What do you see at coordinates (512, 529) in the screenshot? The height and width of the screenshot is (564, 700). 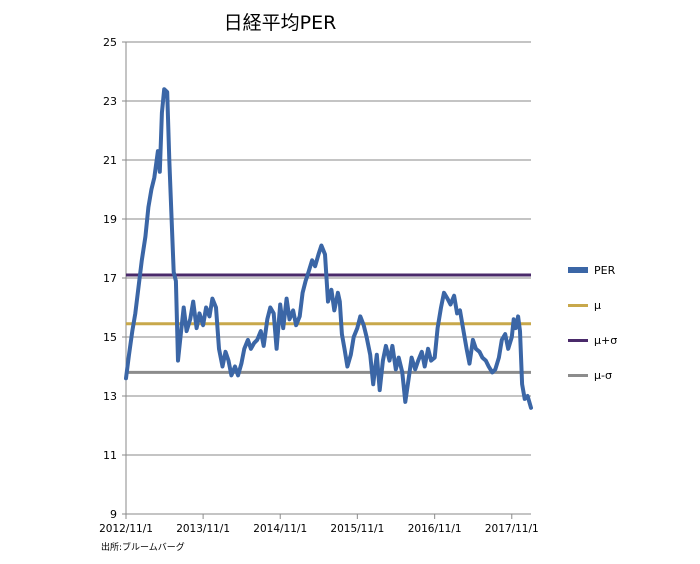 I see `x-tick-label: 2017/11/1` at bounding box center [512, 529].